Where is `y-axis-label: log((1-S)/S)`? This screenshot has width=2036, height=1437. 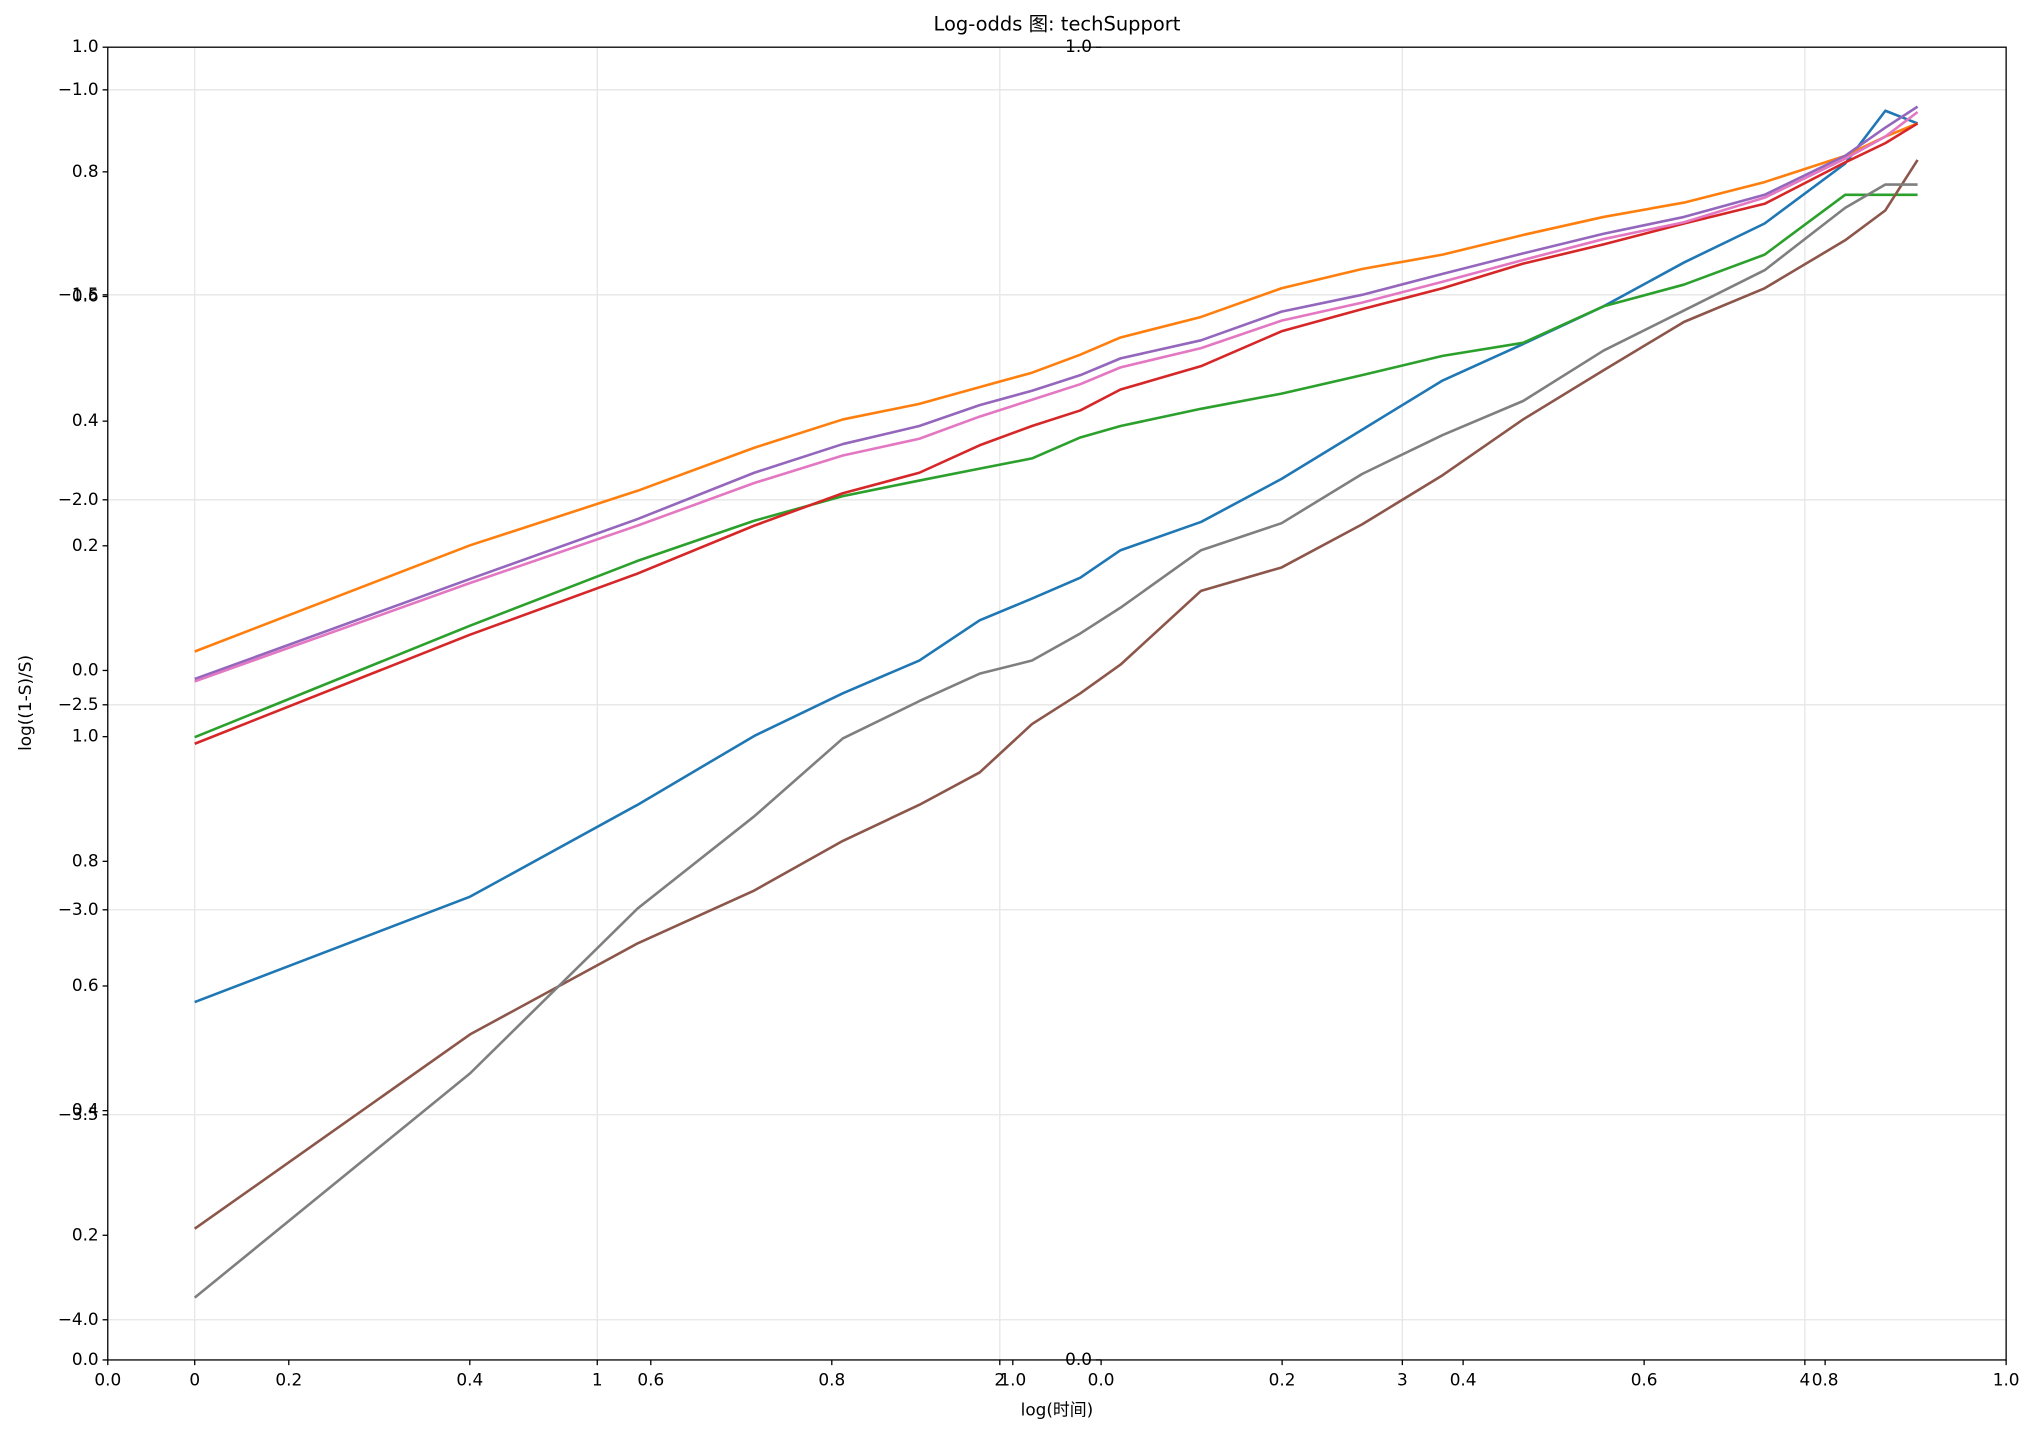 y-axis-label: log((1-S)/S) is located at coordinates (25, 703).